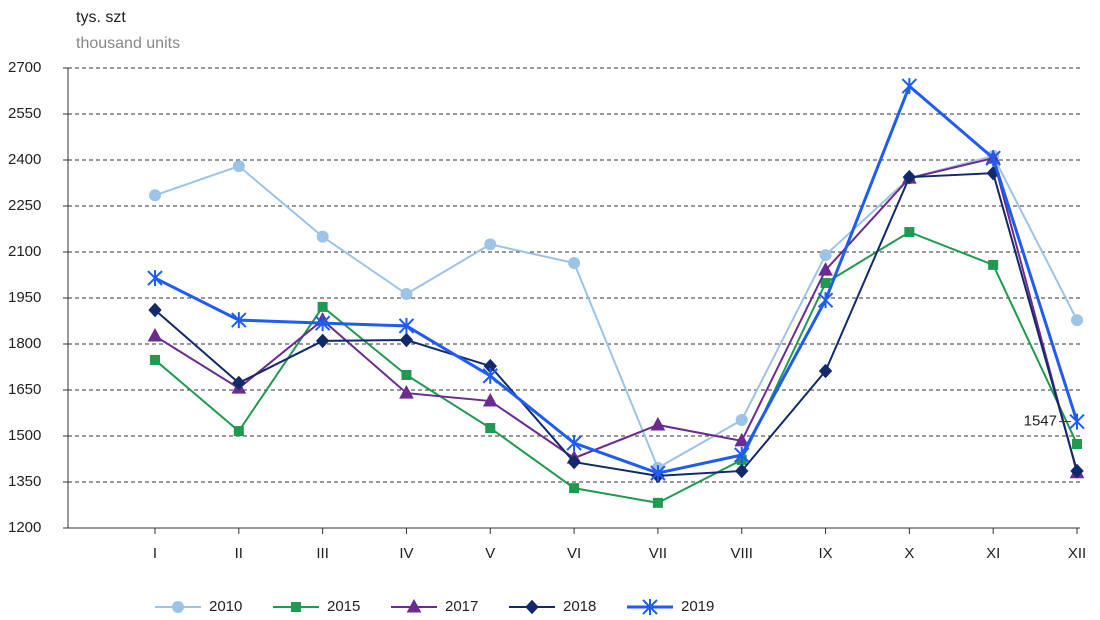  What do you see at coordinates (24, 251) in the screenshot?
I see `y-tick-label: 2100` at bounding box center [24, 251].